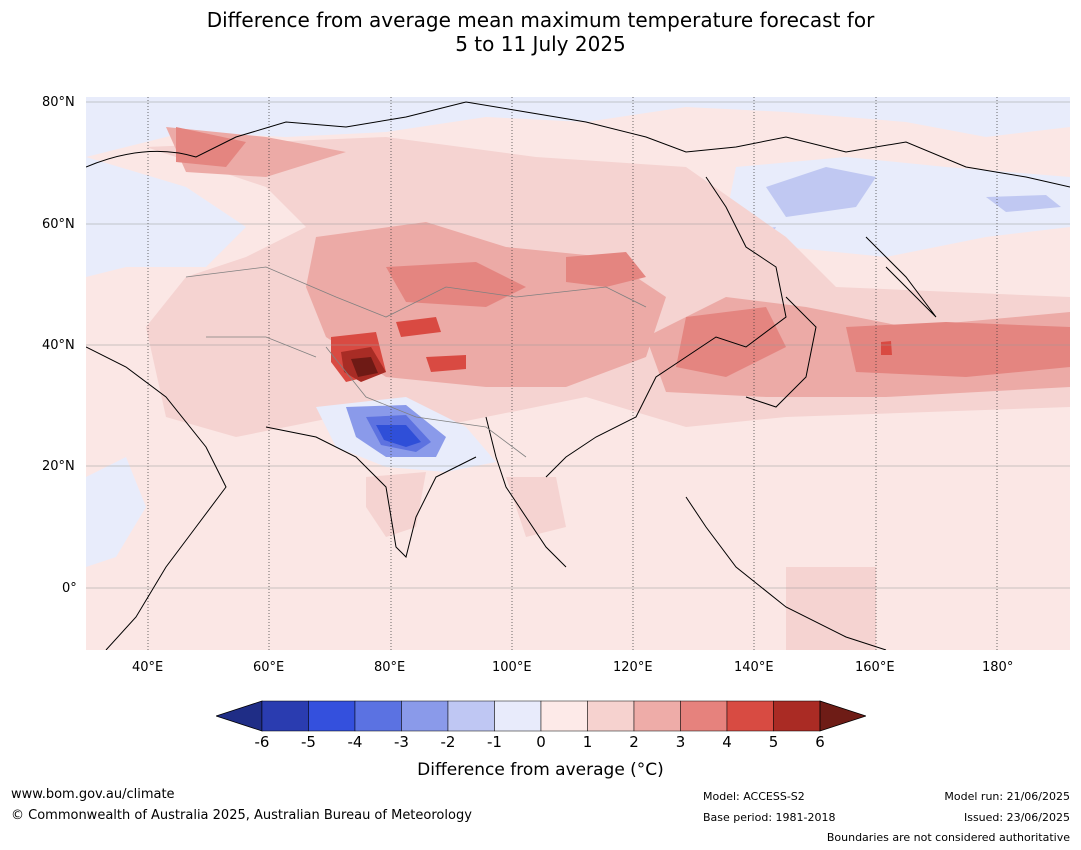 The height and width of the screenshot is (850, 1081). I want to click on lat-label-0: 0°, so click(69, 588).